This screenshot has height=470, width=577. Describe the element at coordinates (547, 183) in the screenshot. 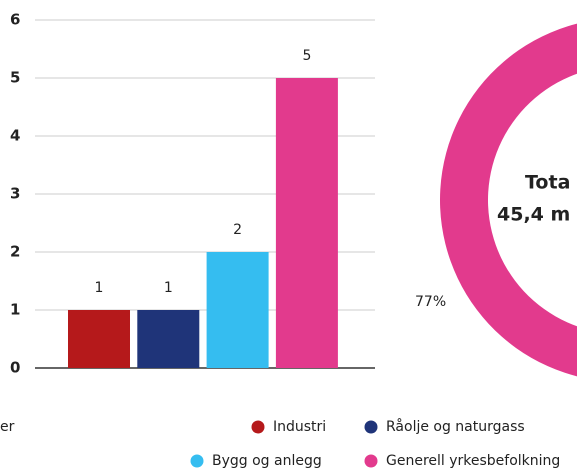

I see `center-text: Tota` at that location.